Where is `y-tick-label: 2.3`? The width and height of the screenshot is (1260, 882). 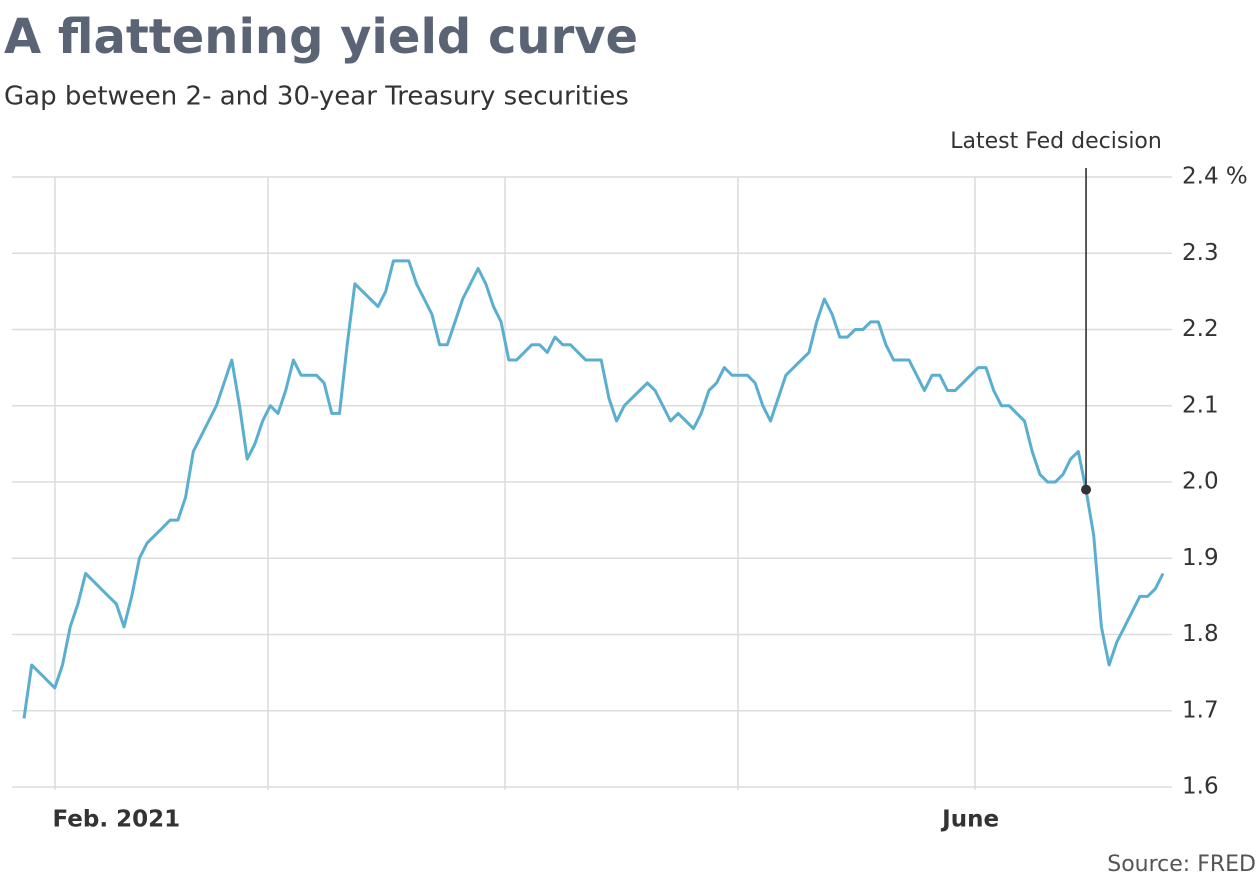
y-tick-label: 2.3 is located at coordinates (1200, 253).